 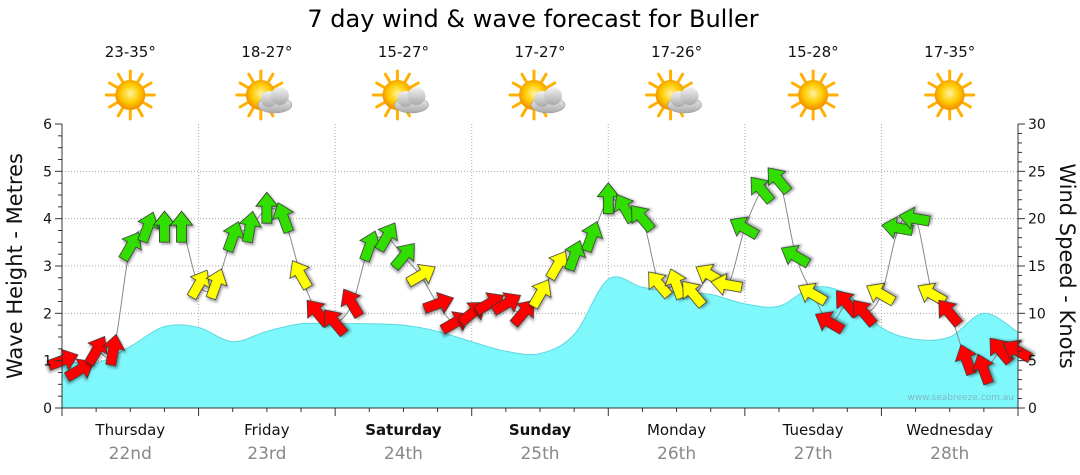 What do you see at coordinates (813, 52) in the screenshot?
I see `temperature-range: 15-28°` at bounding box center [813, 52].